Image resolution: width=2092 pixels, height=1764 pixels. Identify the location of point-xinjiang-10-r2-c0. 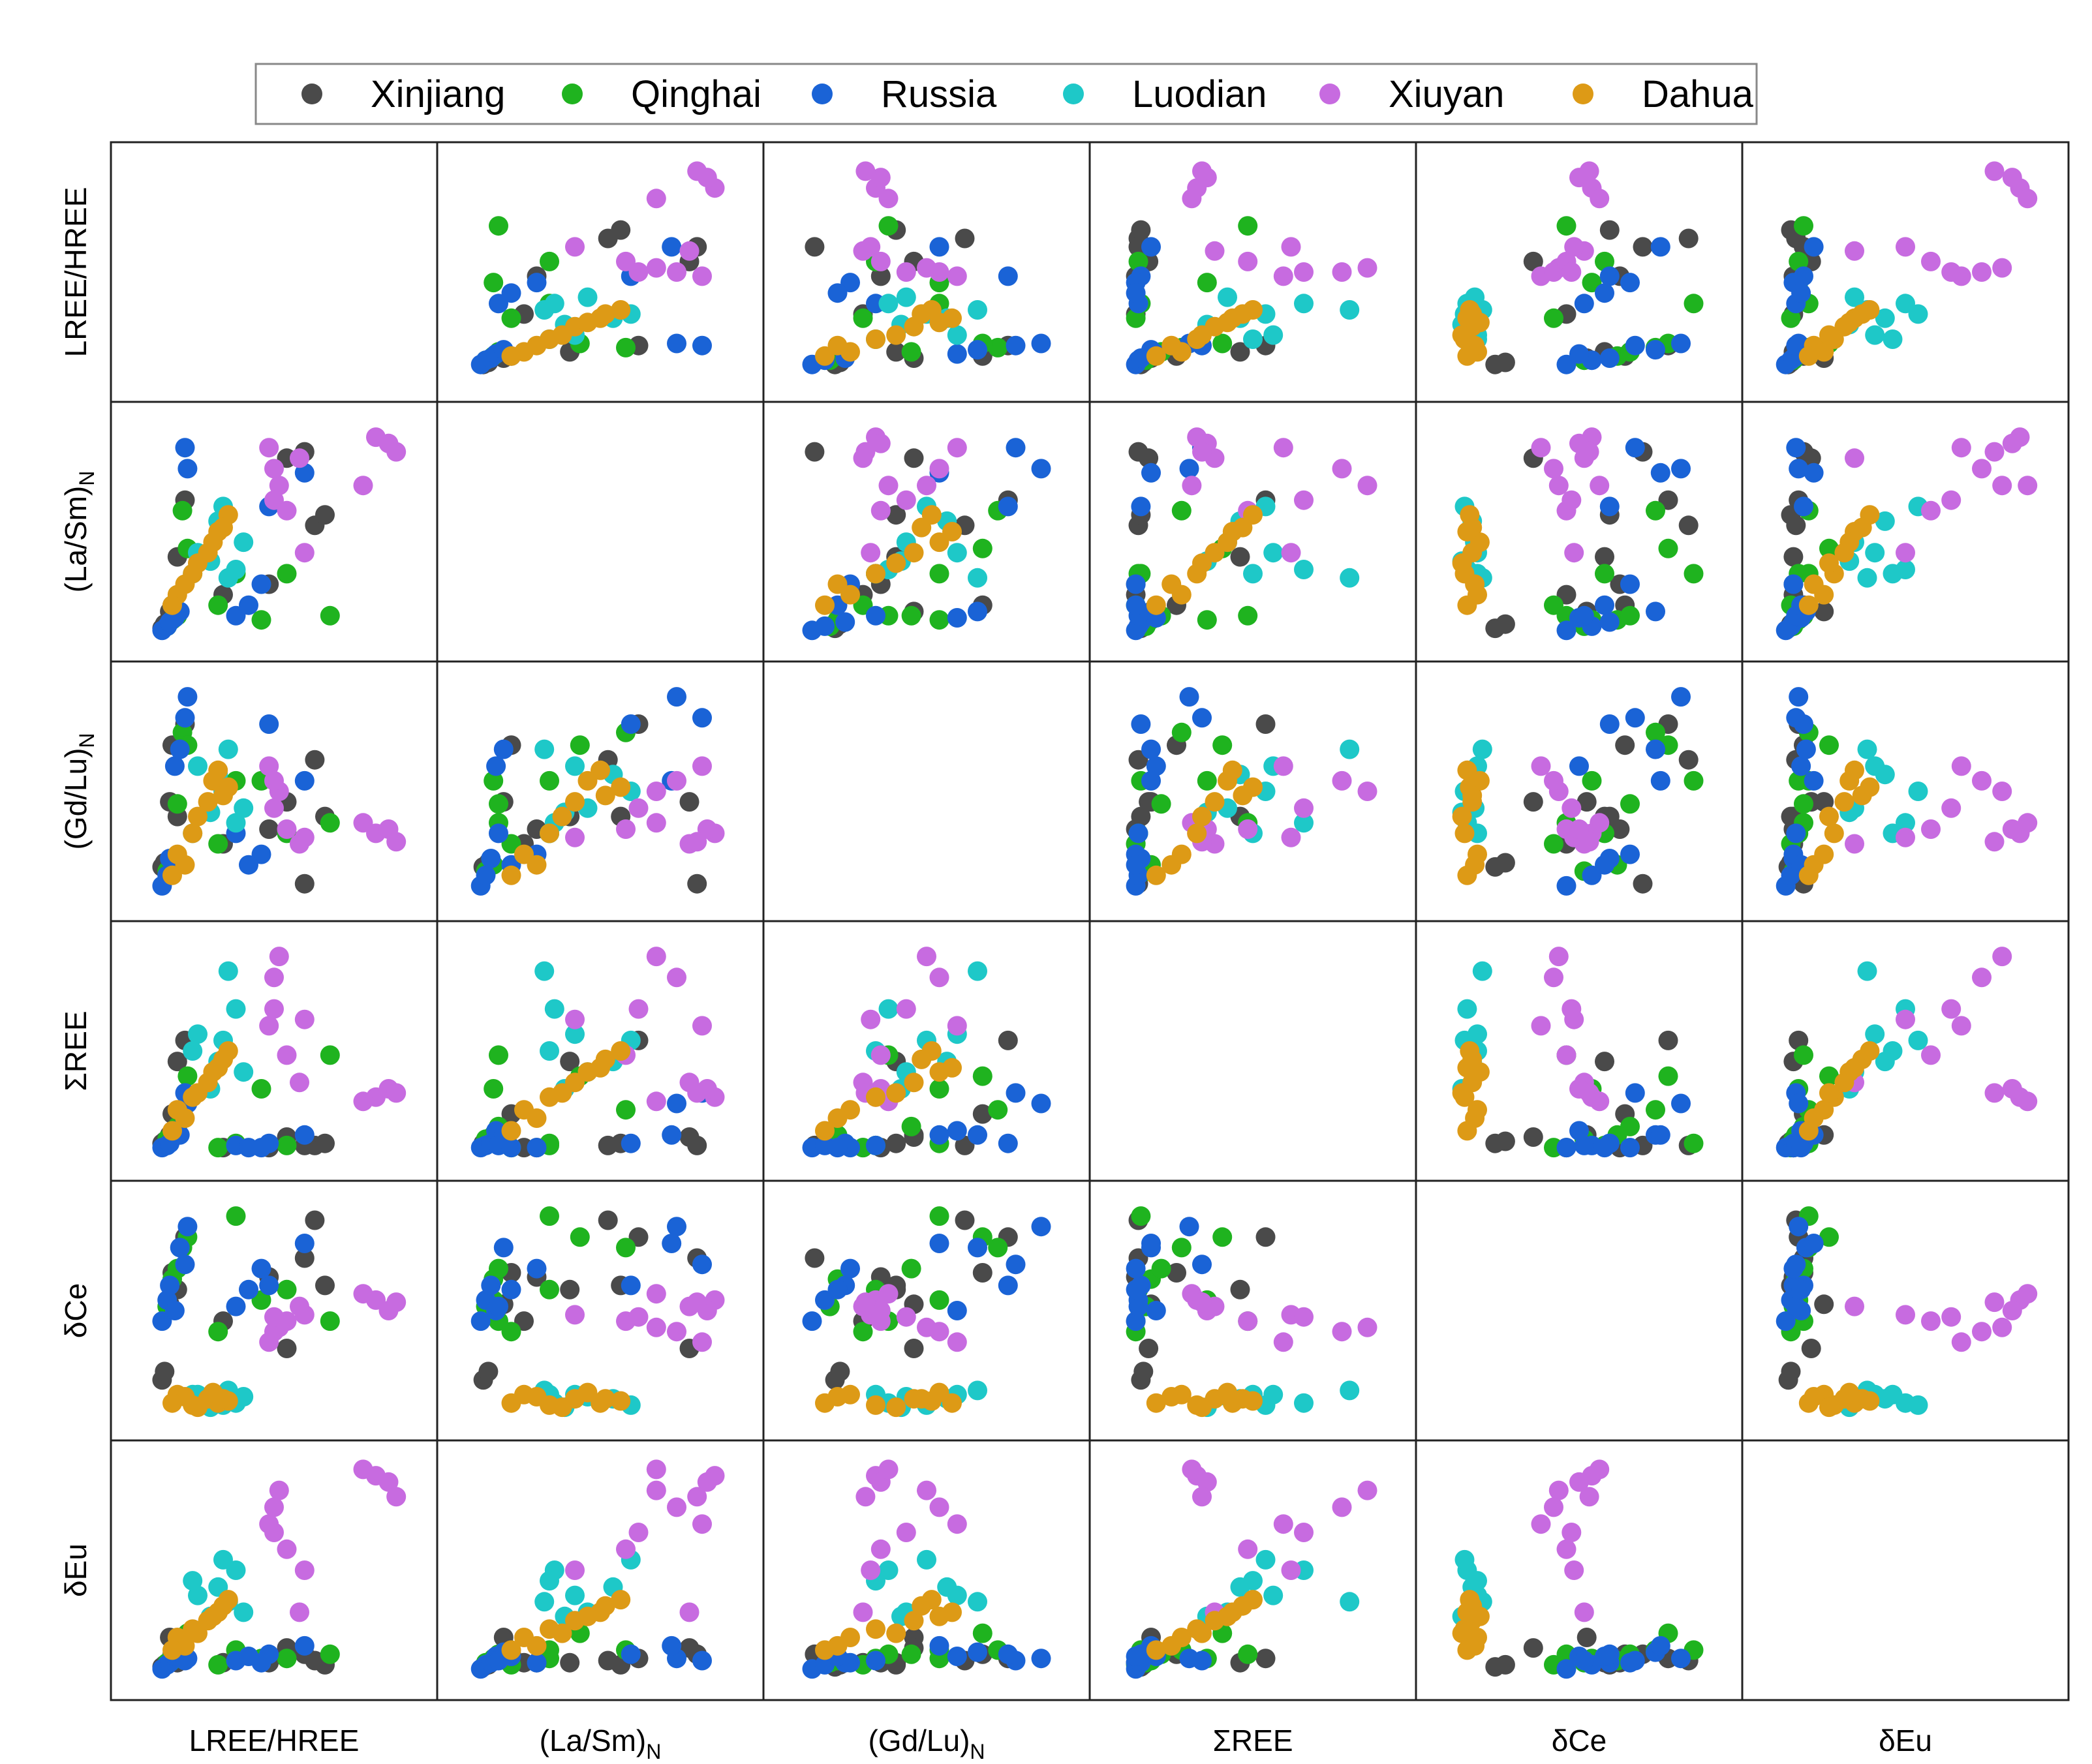
(269, 829).